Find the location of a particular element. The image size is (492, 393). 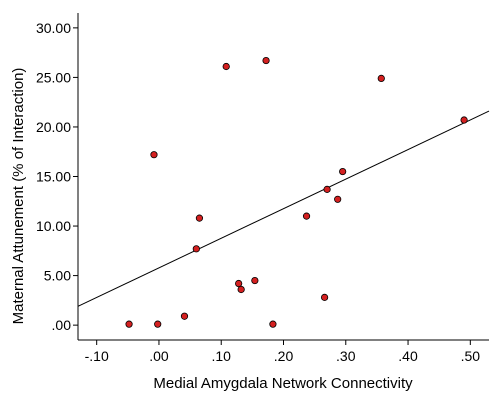

y-tick-label: 15.00 is located at coordinates (53, 177).